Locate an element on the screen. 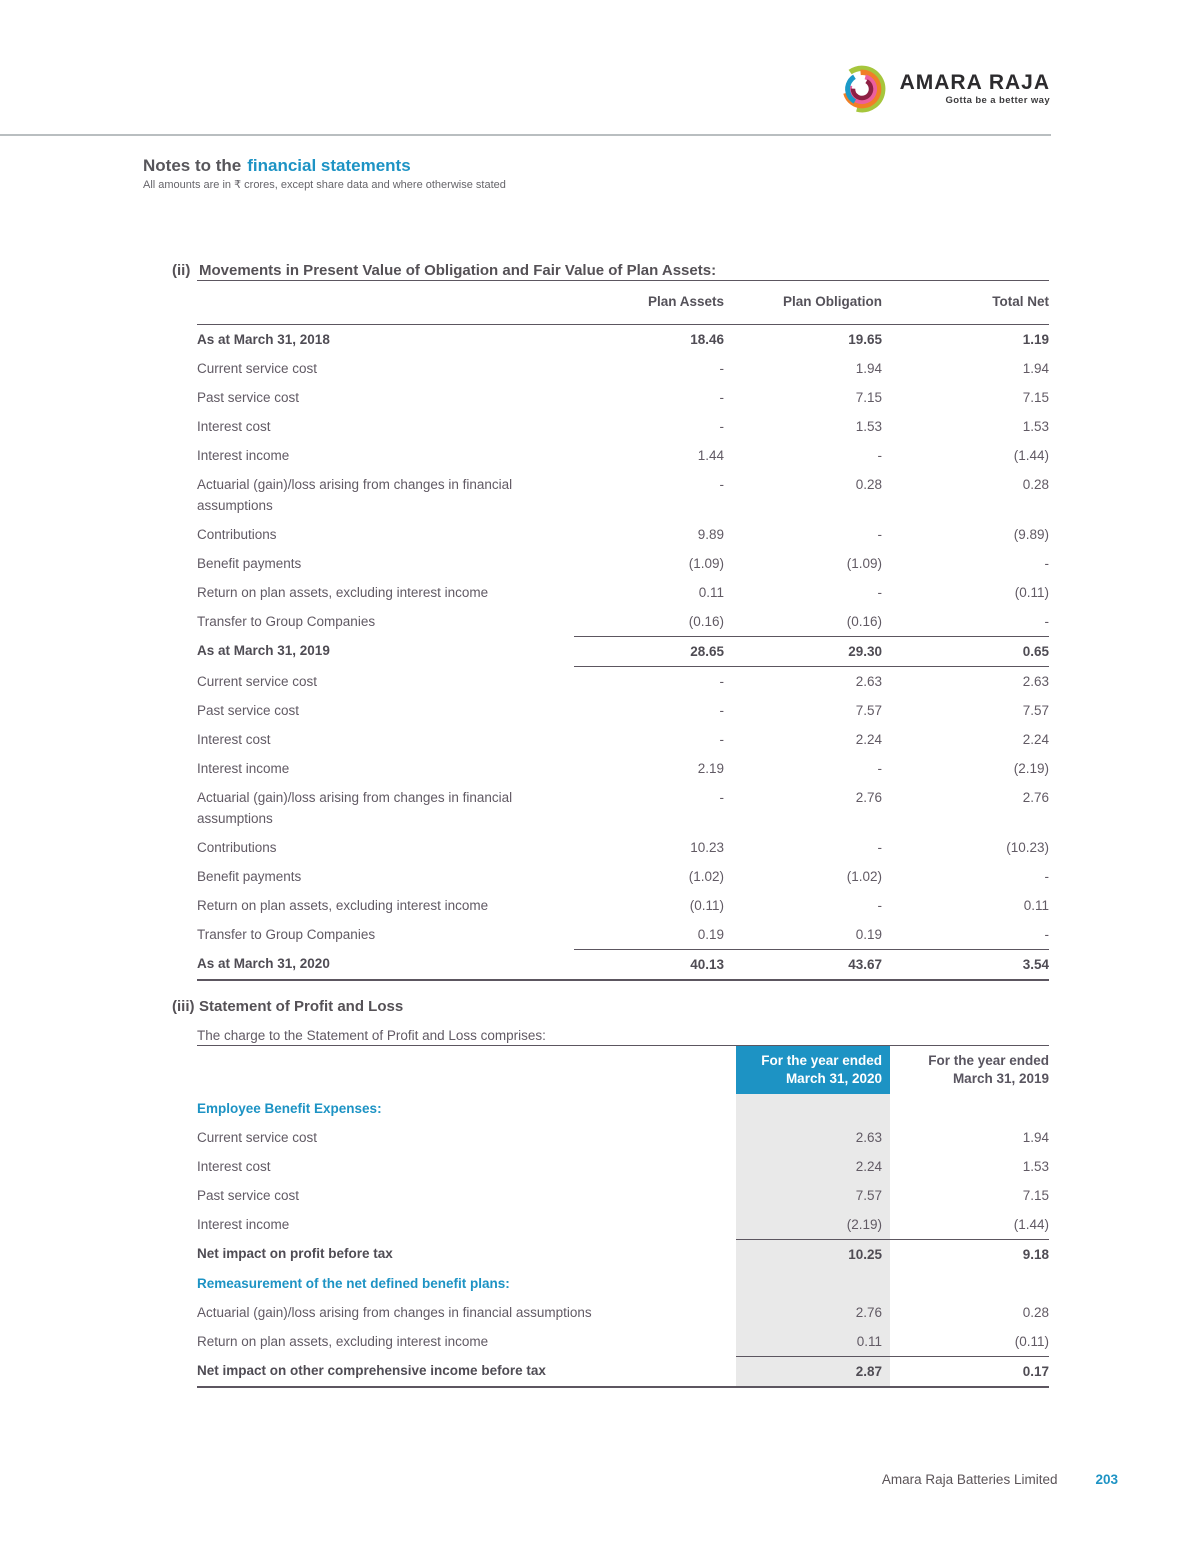 The height and width of the screenshot is (1559, 1191). table-row: As at March 31, 2020 40.13 43.67 3.54 is located at coordinates (623, 964).